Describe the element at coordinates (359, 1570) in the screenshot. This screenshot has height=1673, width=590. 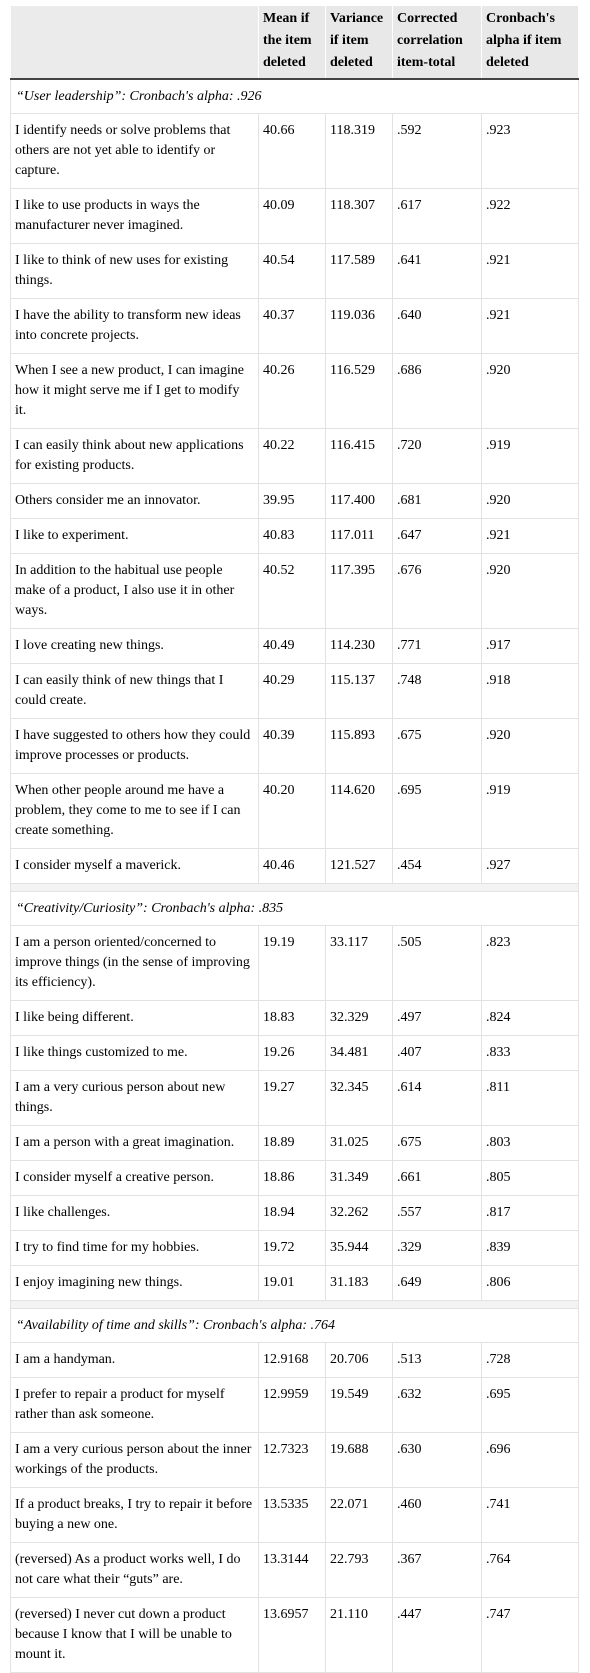
I see `stat-value: 22.793` at that location.